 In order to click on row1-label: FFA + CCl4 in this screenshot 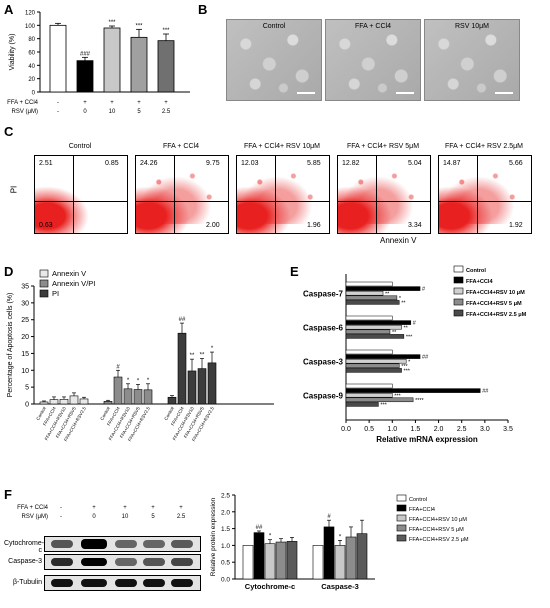, I will do `click(23, 103)`.